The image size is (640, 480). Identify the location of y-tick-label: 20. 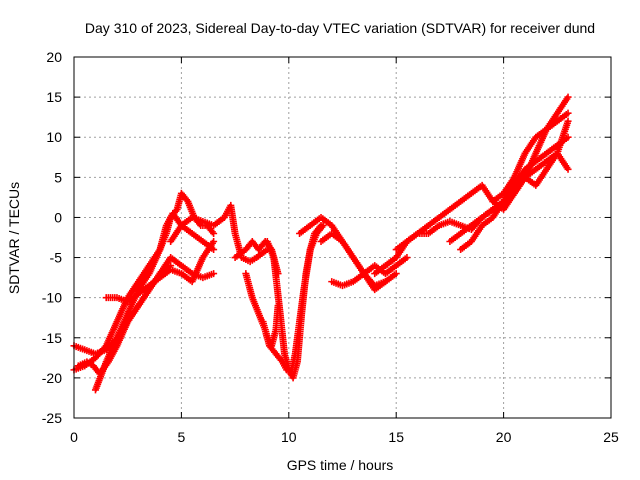
(54, 57).